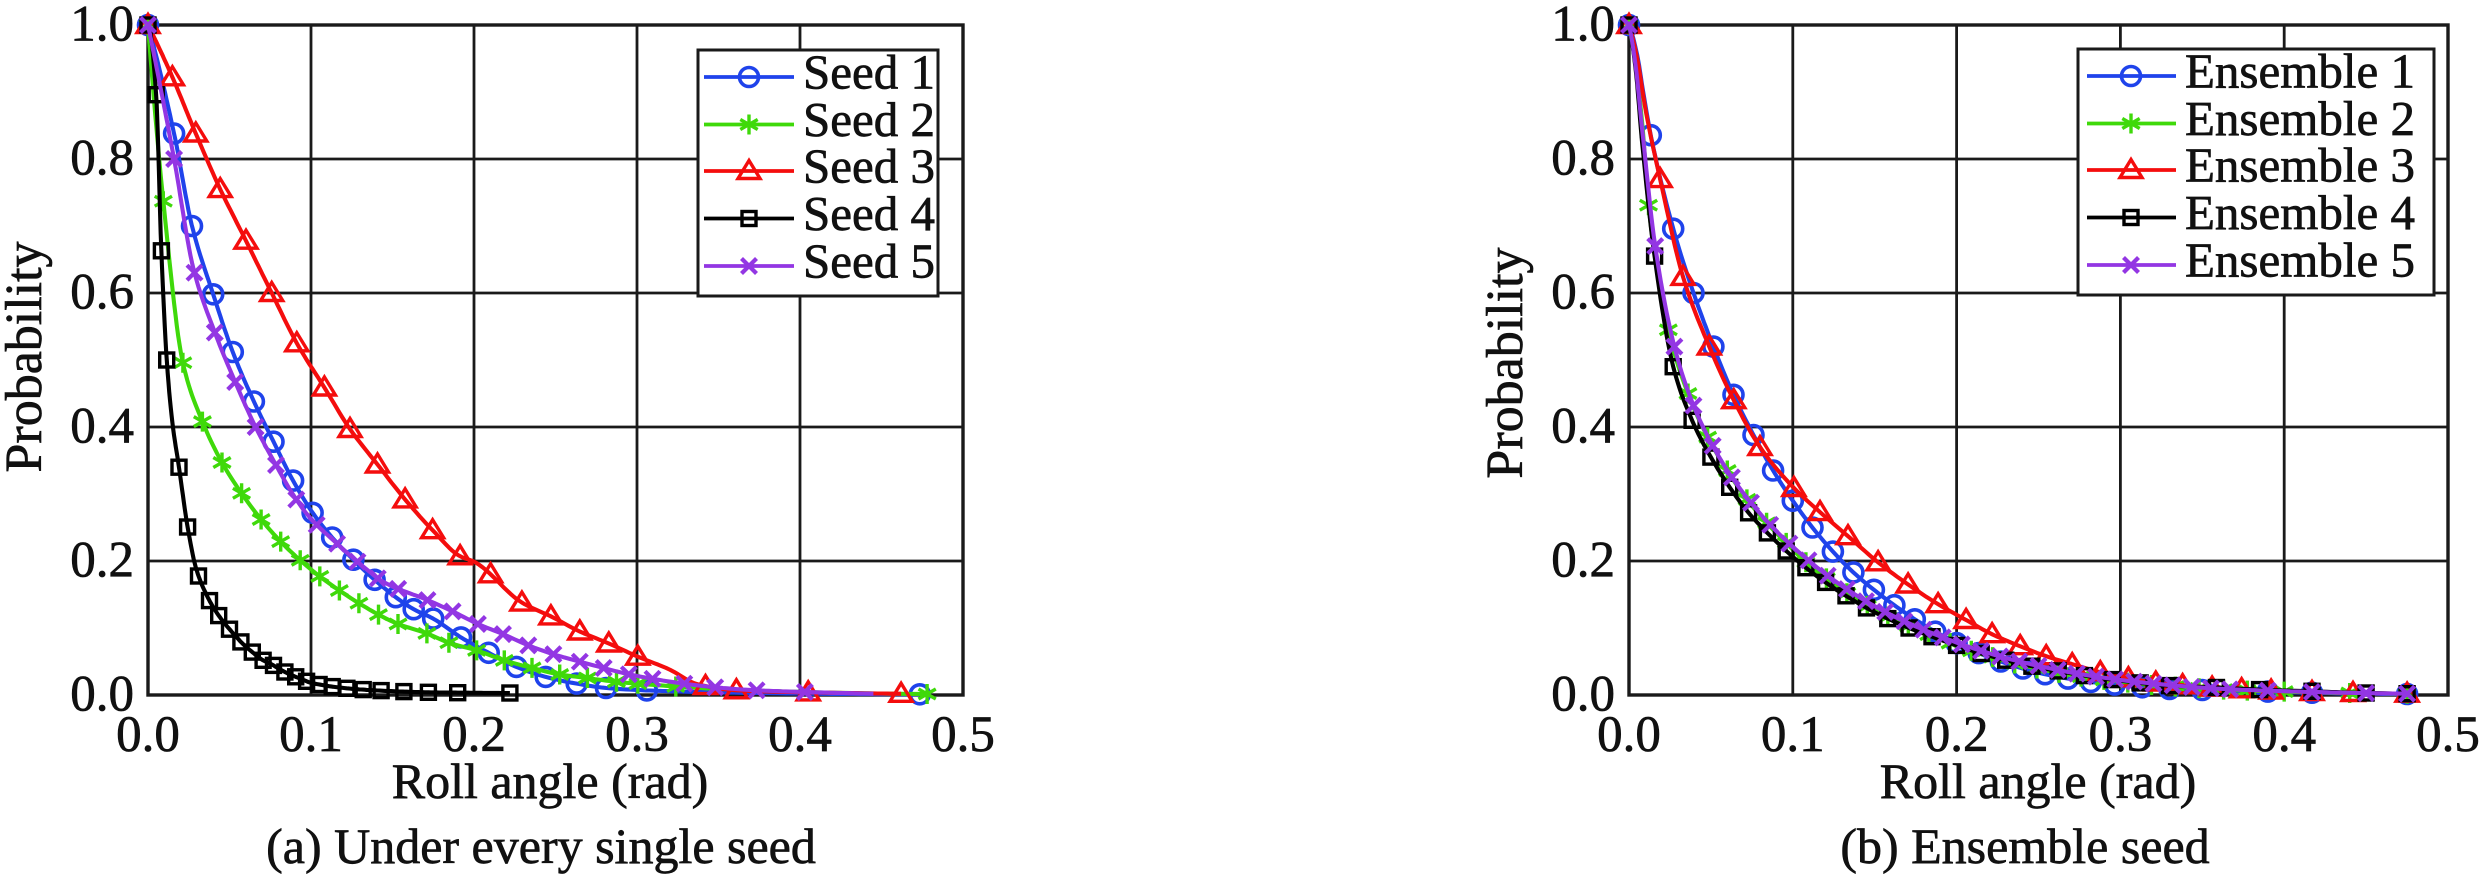  I want to click on svg-text: Seed 2, so click(869, 119).